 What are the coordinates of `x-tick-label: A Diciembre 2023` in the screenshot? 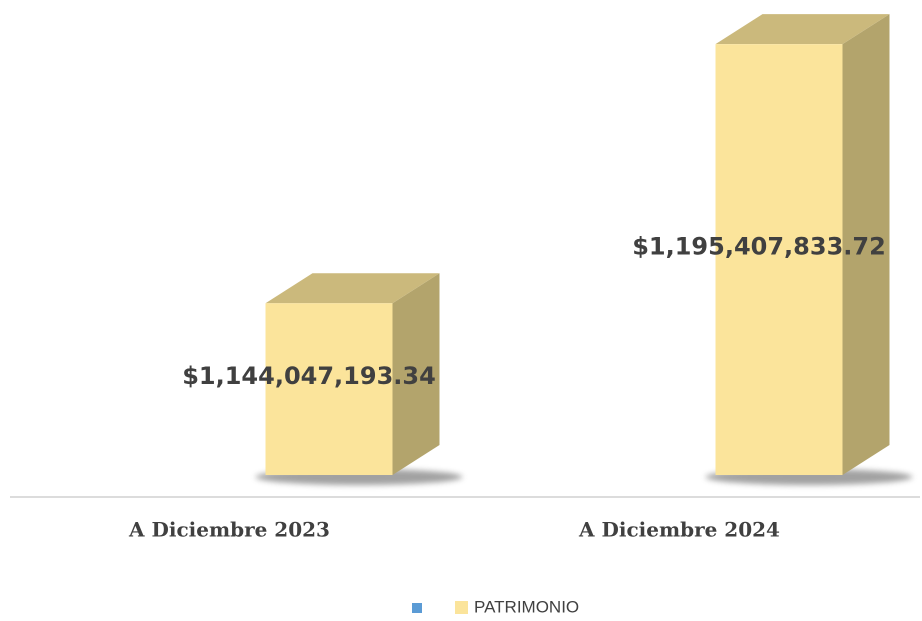 It's located at (229, 530).